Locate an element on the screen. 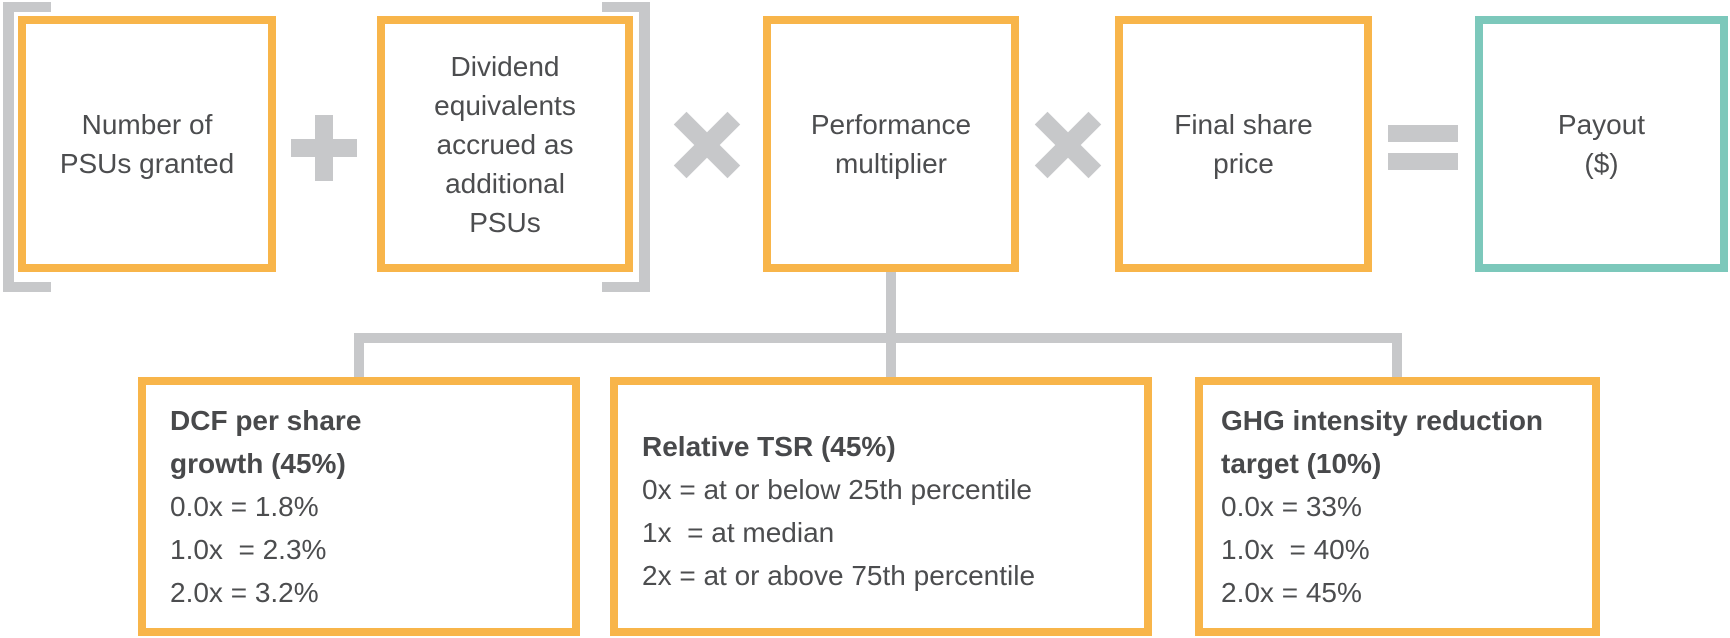  connector-stub-center is located at coordinates (891, 324).